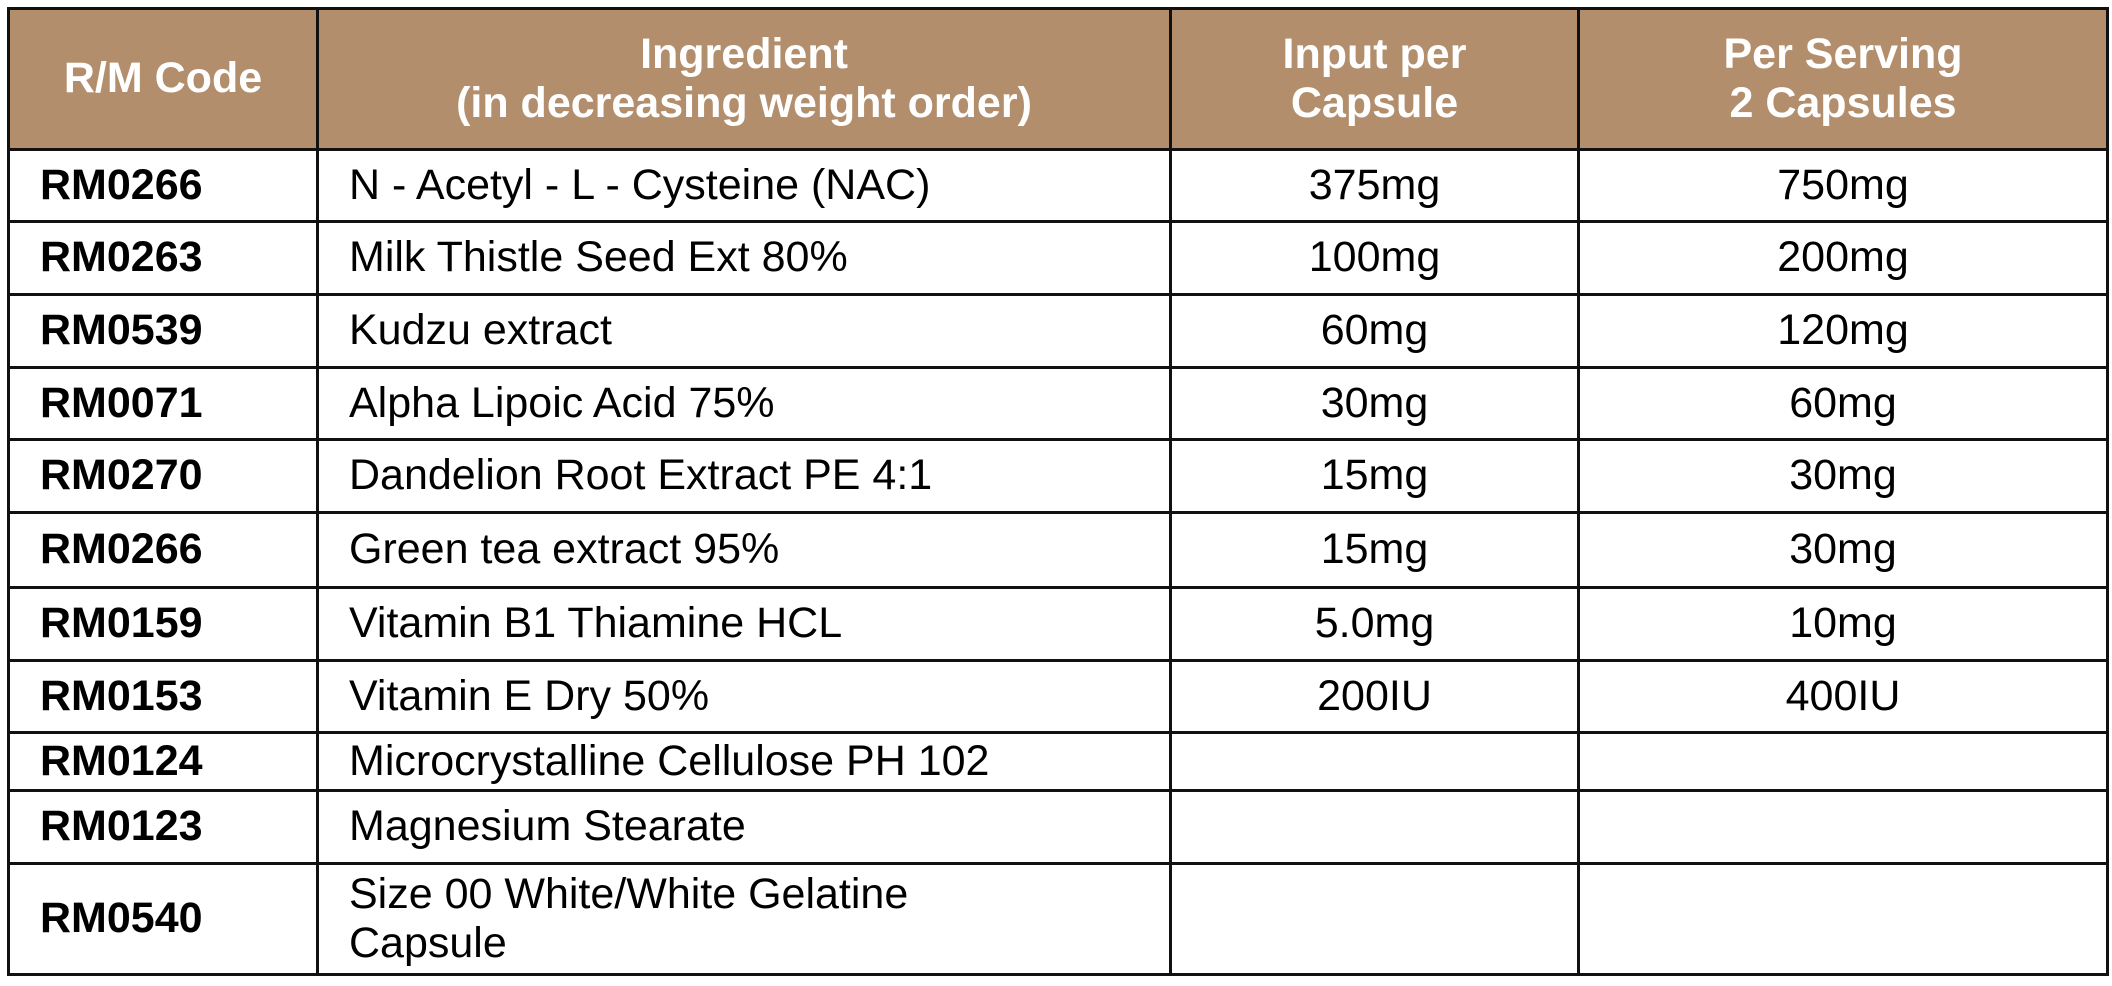  What do you see at coordinates (1374, 624) in the screenshot?
I see `input-per-capsule: 5.0mg` at bounding box center [1374, 624].